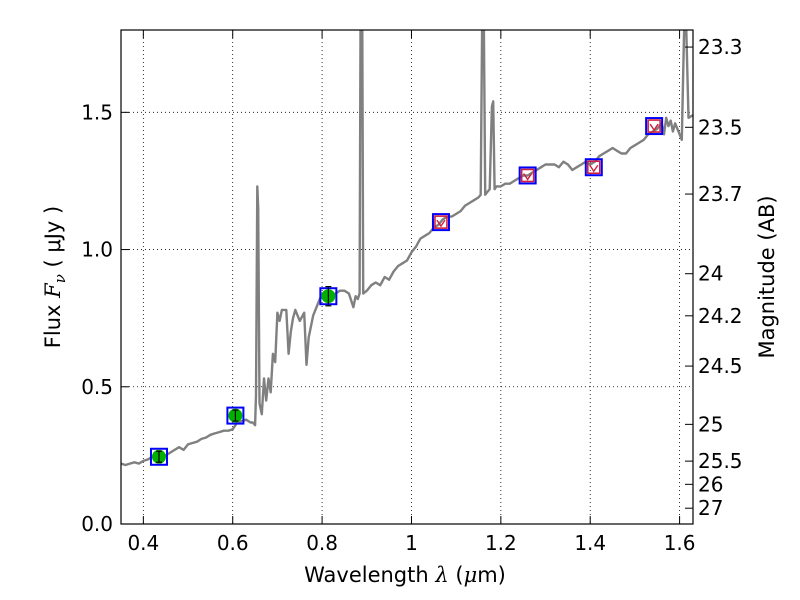  I want to click on y2-tick-label: 26, so click(710, 484).